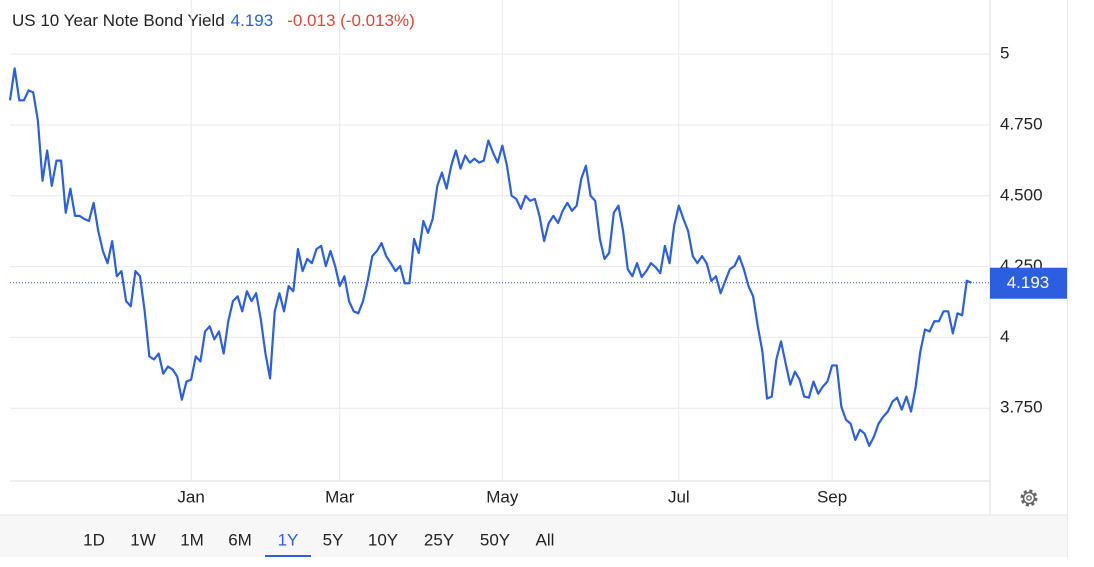 Image resolution: width=1094 pixels, height=567 pixels. Describe the element at coordinates (340, 496) in the screenshot. I see `x-tick-label: Mar` at that location.